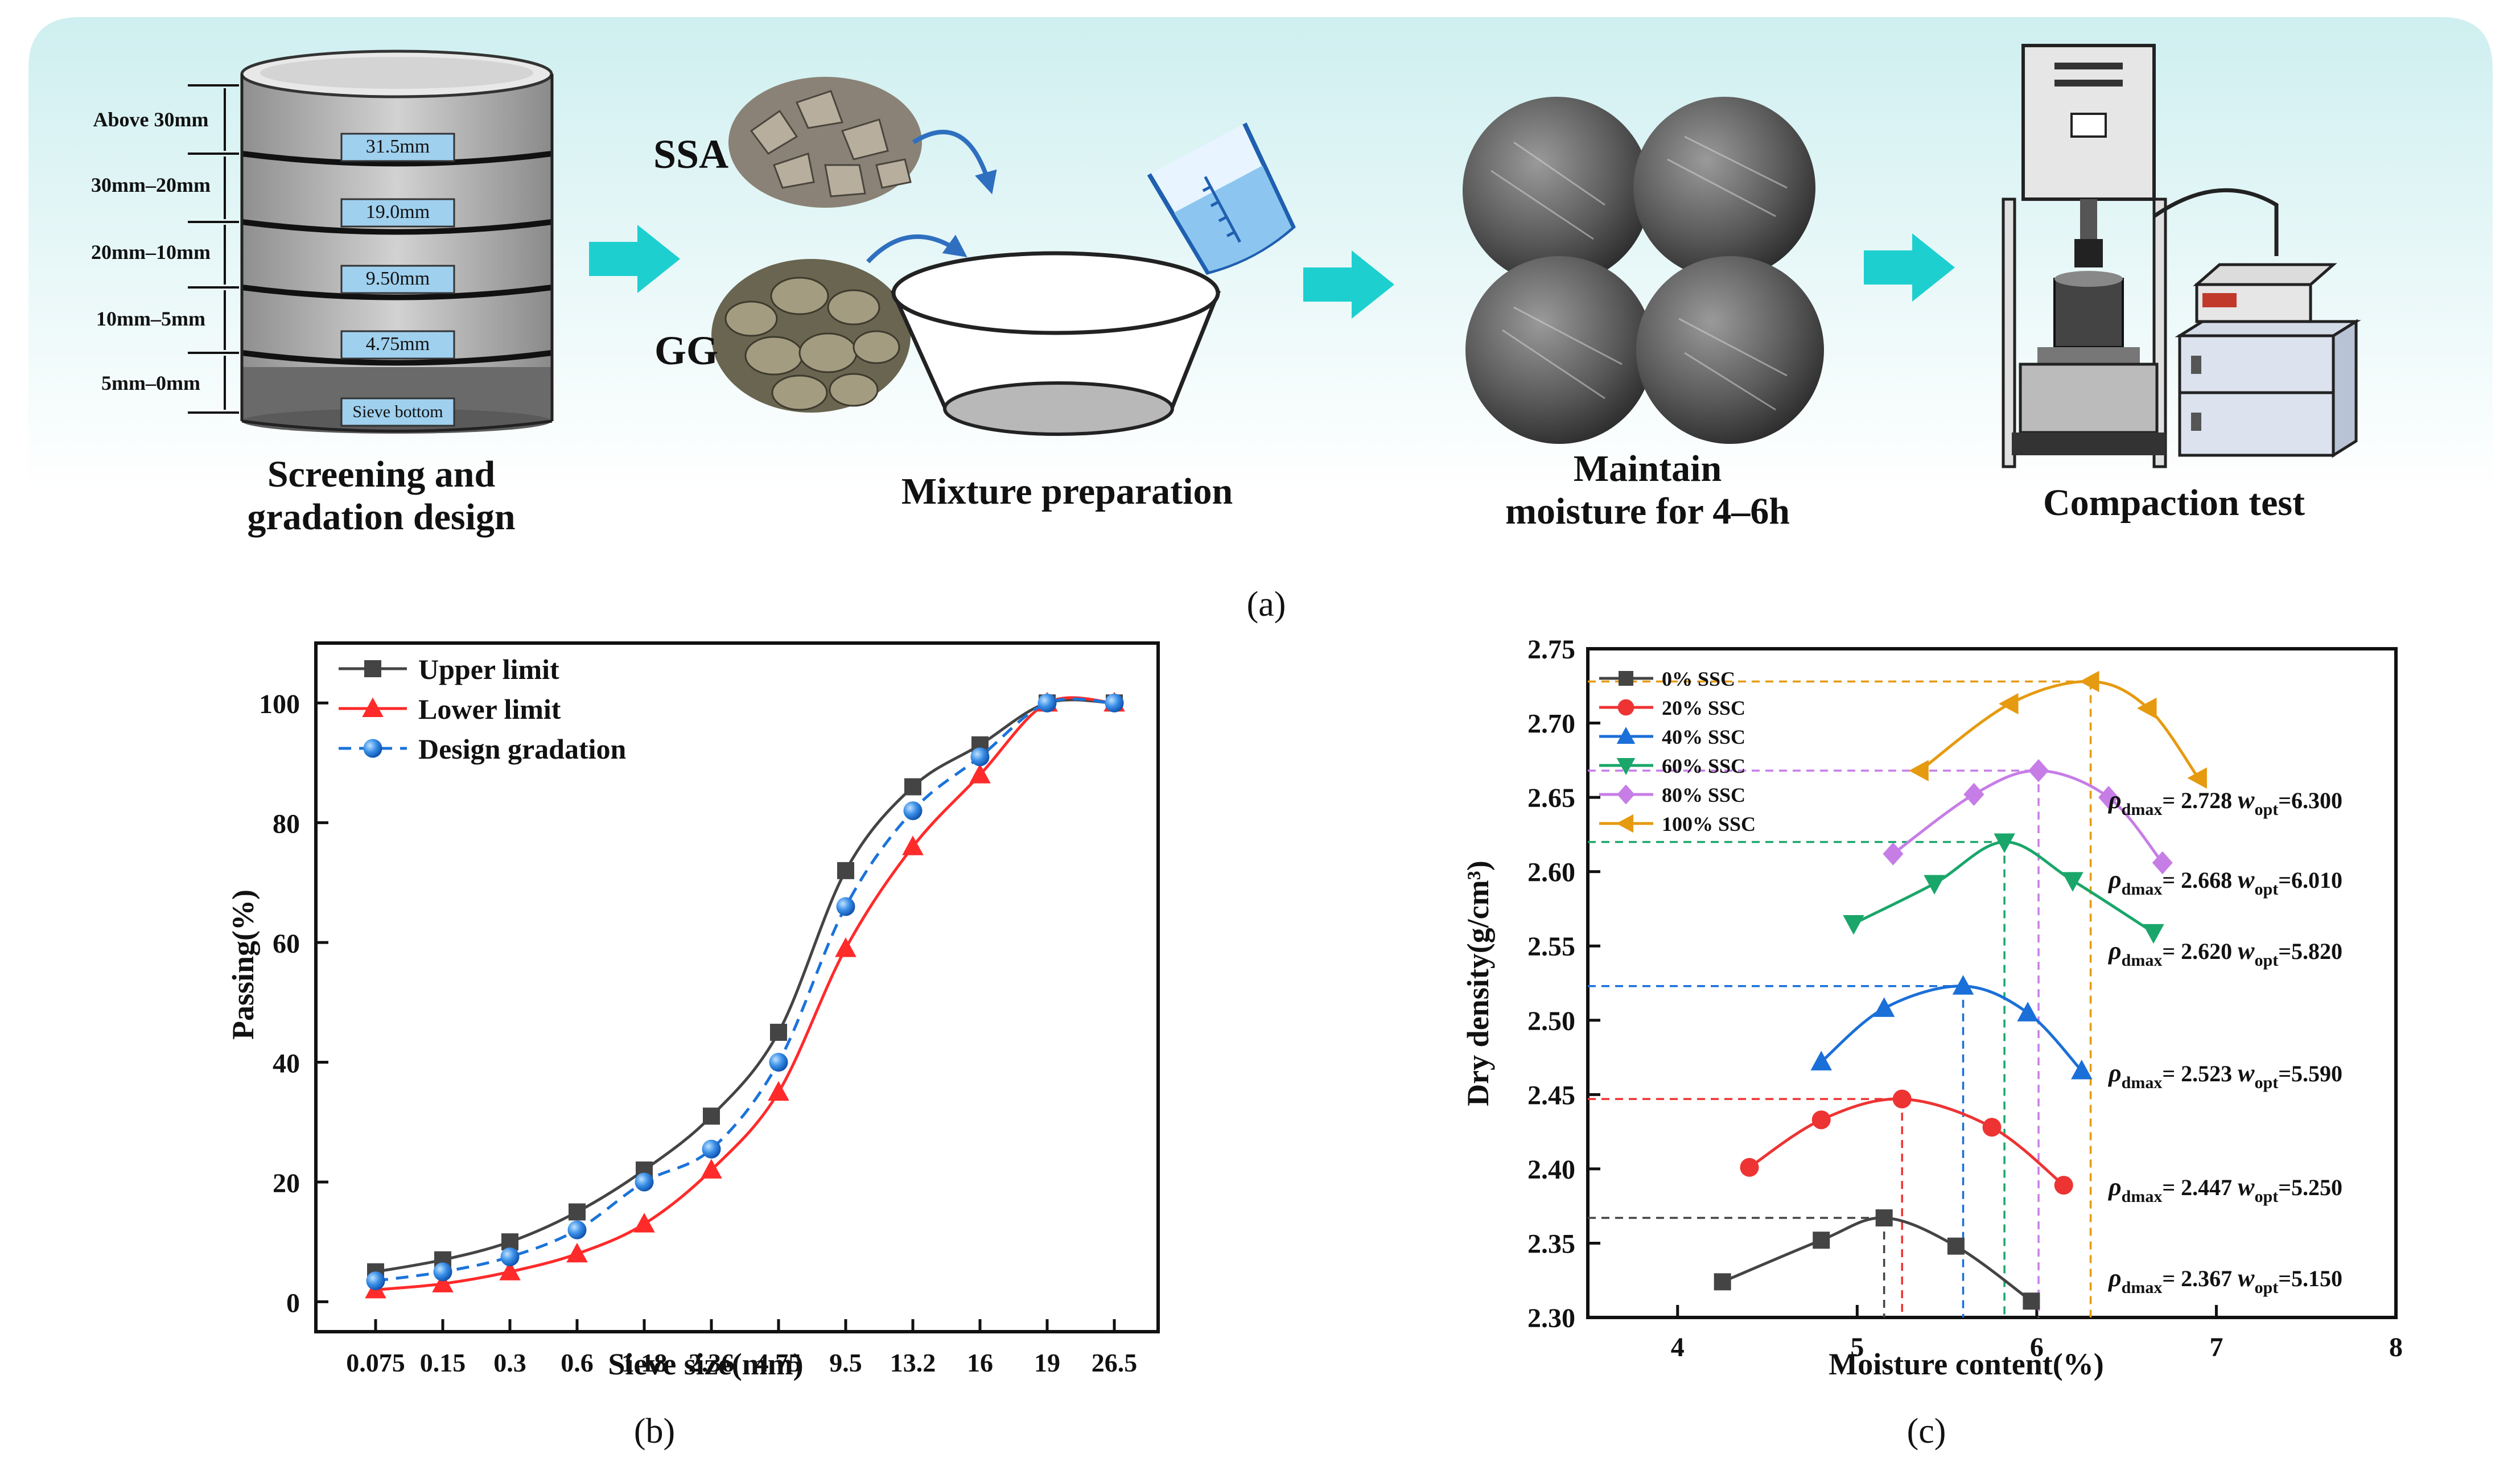 The image size is (2520, 1466). I want to click on chart-b-y-axis: 0 20 40 60 80 100, so click(293, 1003).